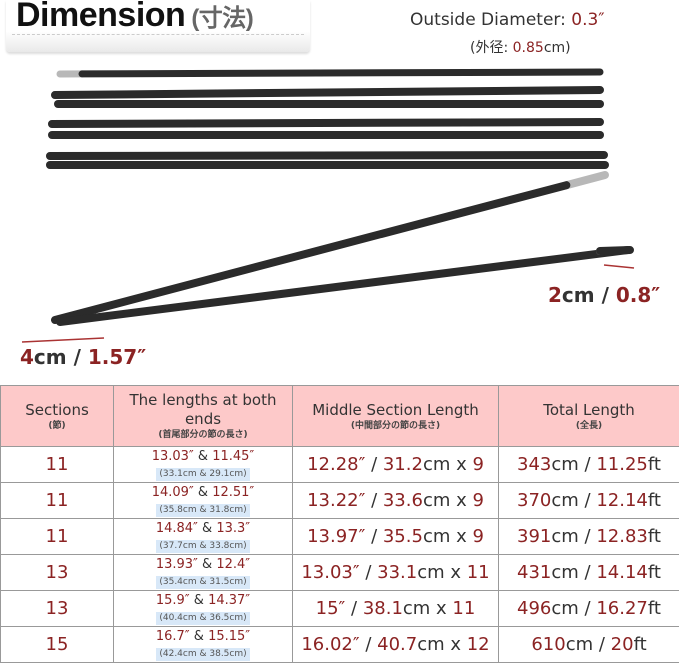 The image size is (679, 663). What do you see at coordinates (203, 537) in the screenshot?
I see `end-lengths-cell: 14.84″ & 13.3″(37.7cm & 33.8cm)` at bounding box center [203, 537].